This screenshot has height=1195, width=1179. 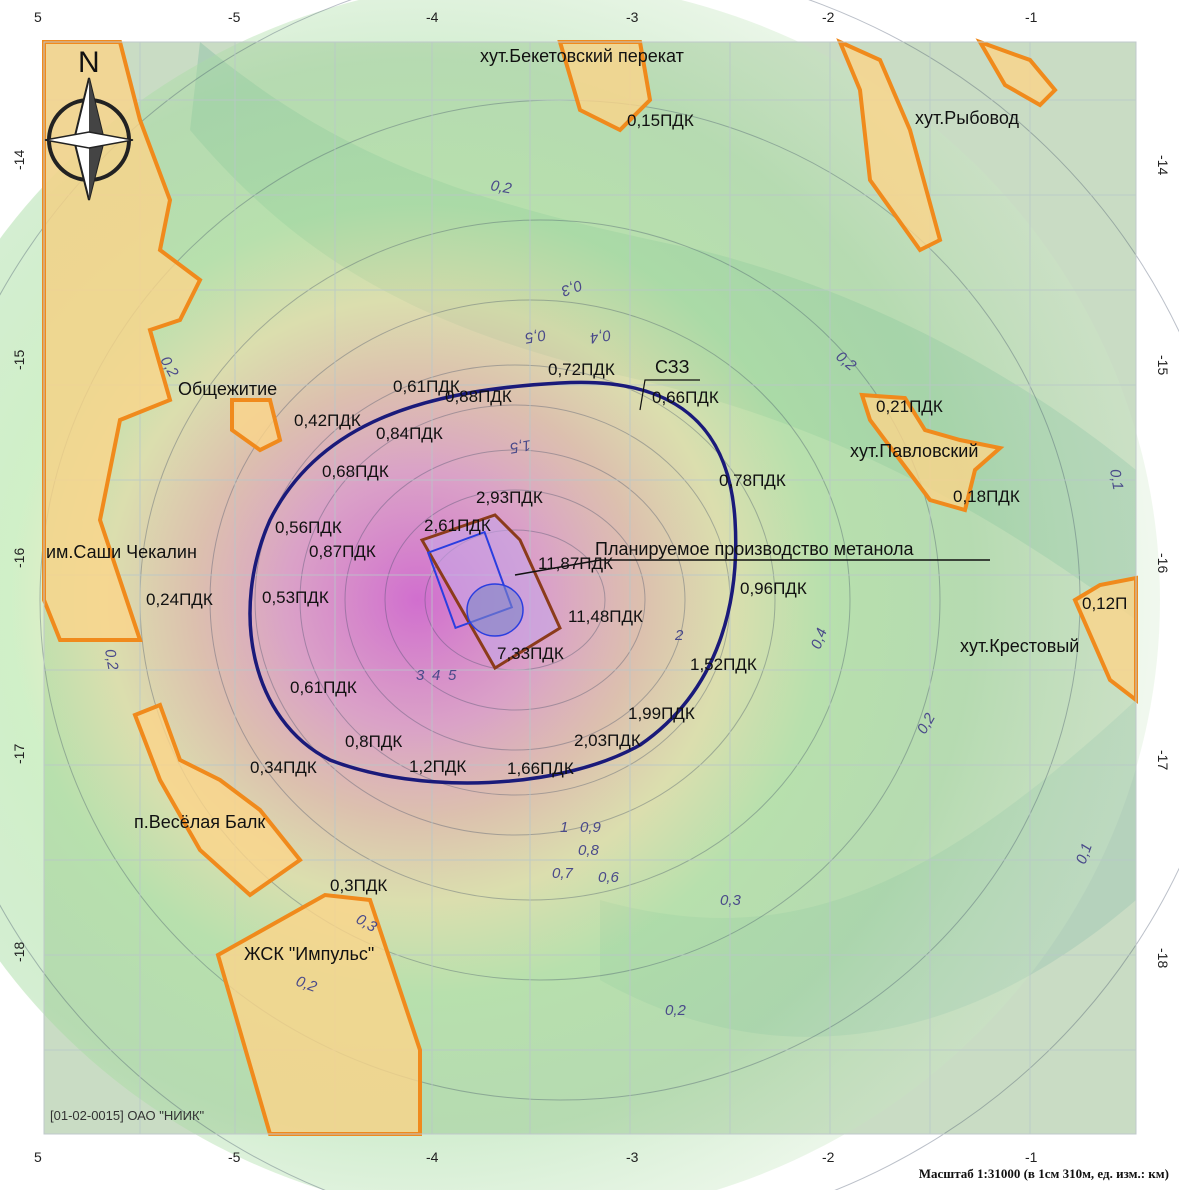 I want to click on axis-right-tick: -14, so click(x=1163, y=165).